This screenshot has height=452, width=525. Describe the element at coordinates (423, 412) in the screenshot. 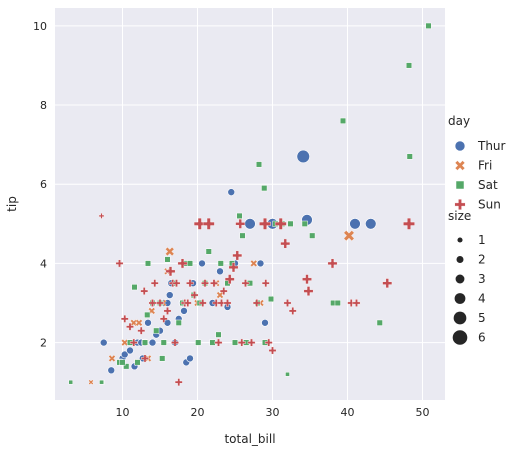

I see `x-tick-label: 50` at that location.